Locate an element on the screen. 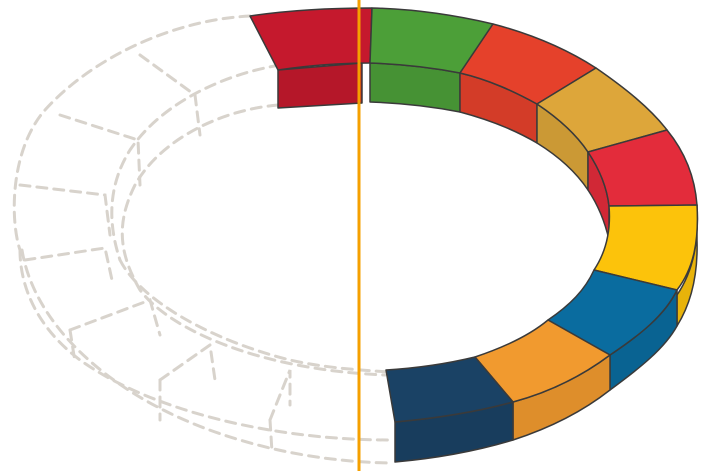  placeholder-inner-bottom-edge is located at coordinates (255, 316).